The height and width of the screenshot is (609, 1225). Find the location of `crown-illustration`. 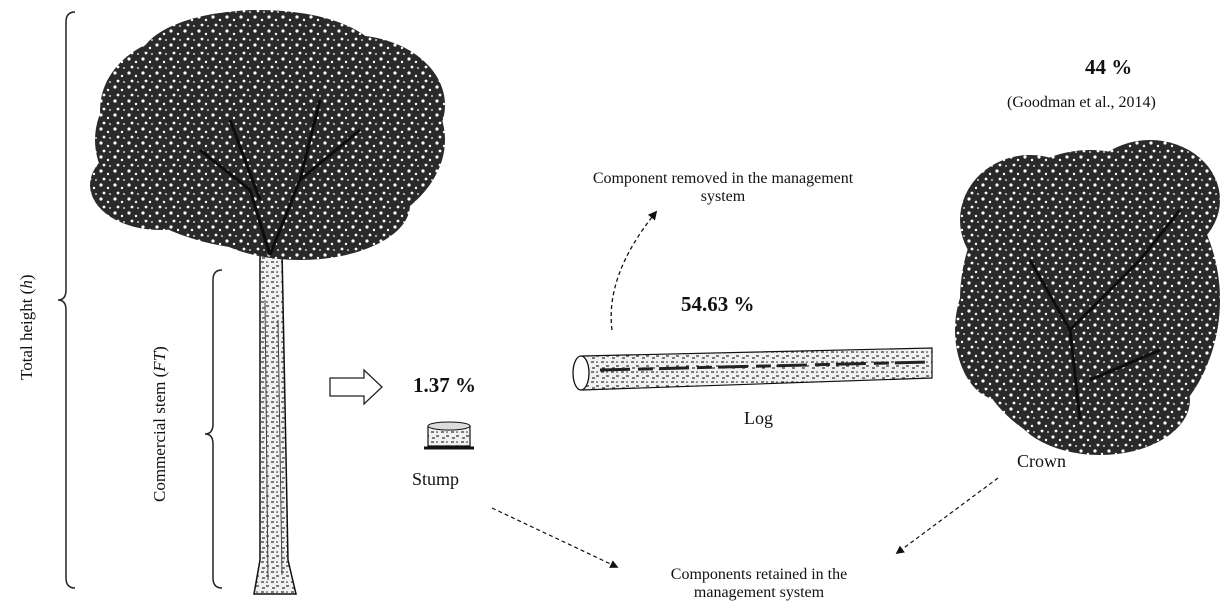

crown-illustration is located at coordinates (1087, 297).